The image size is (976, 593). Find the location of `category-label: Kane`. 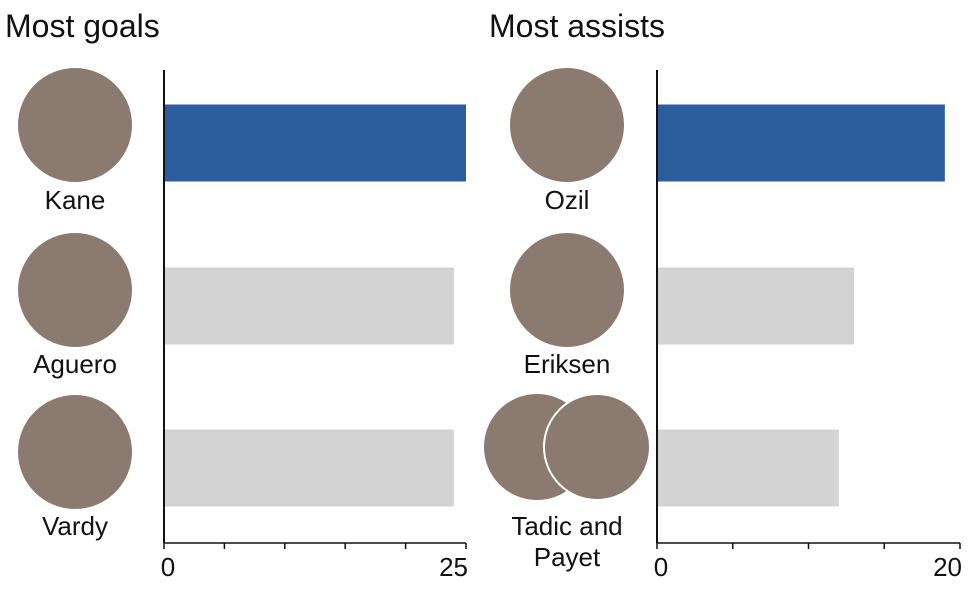

category-label: Kane is located at coordinates (75, 200).